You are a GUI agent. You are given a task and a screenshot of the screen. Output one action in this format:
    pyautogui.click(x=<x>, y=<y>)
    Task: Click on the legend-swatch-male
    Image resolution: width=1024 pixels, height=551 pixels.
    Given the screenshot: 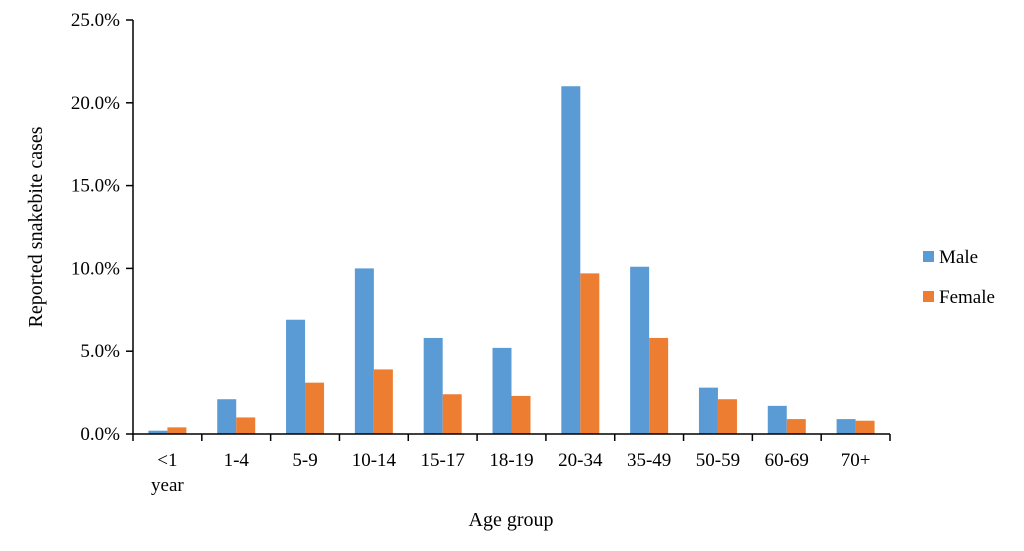 What is the action you would take?
    pyautogui.click(x=928, y=256)
    